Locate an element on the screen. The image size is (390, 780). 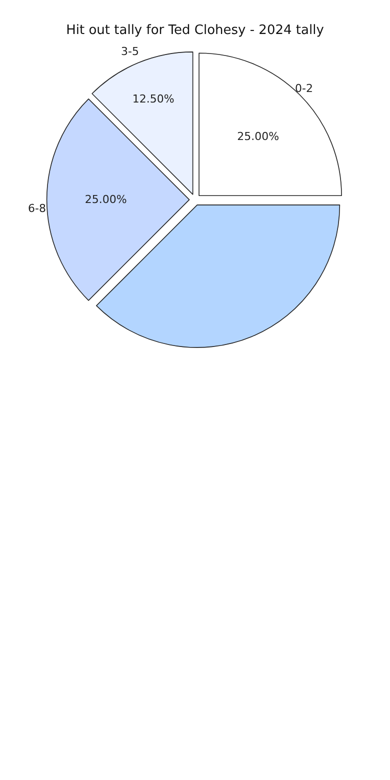
slice-label: 6-8 is located at coordinates (37, 208).